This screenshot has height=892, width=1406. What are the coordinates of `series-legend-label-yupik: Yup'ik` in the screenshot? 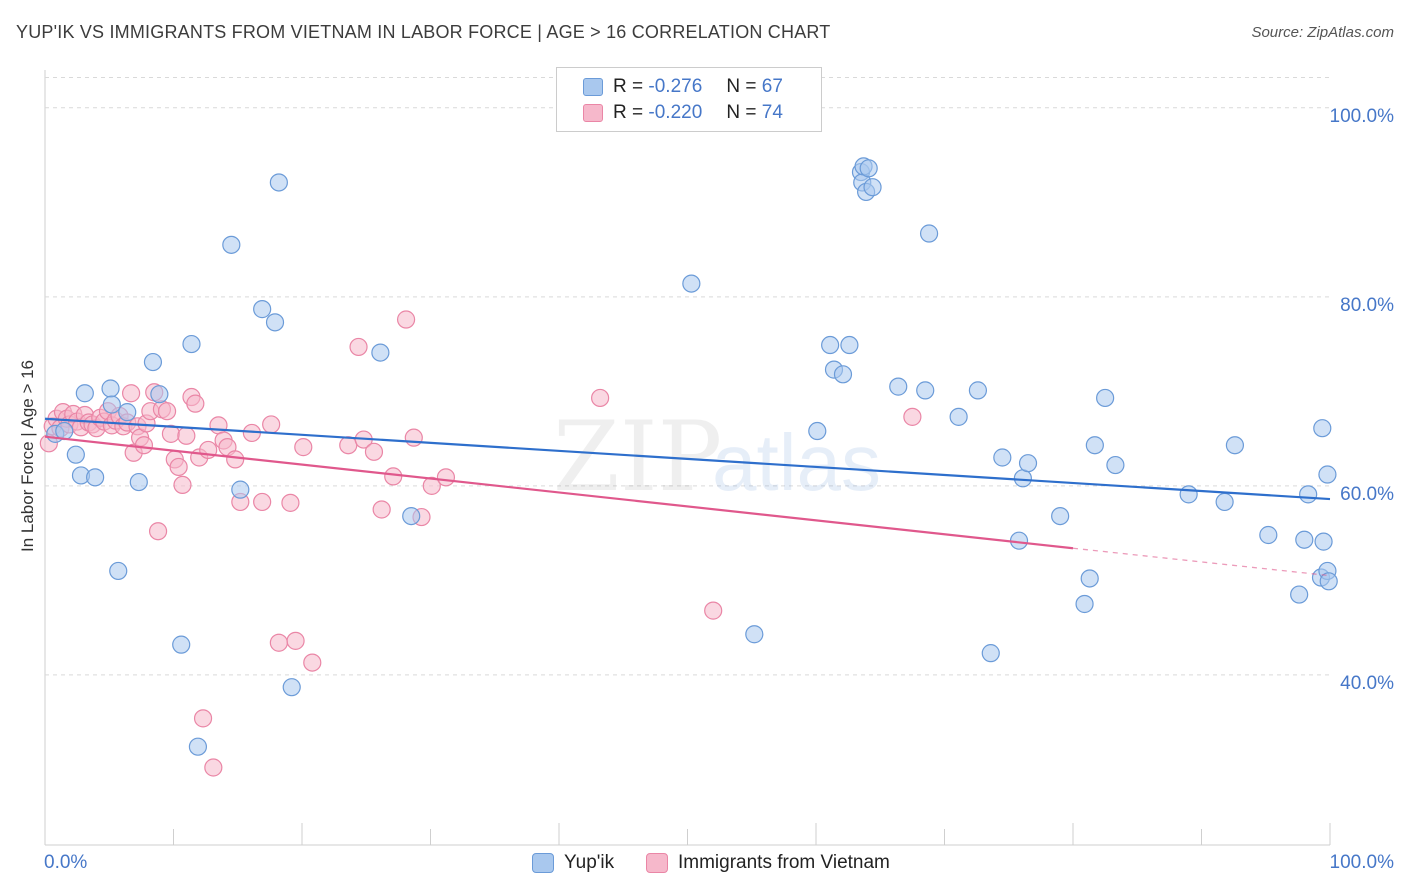 It's located at (589, 862).